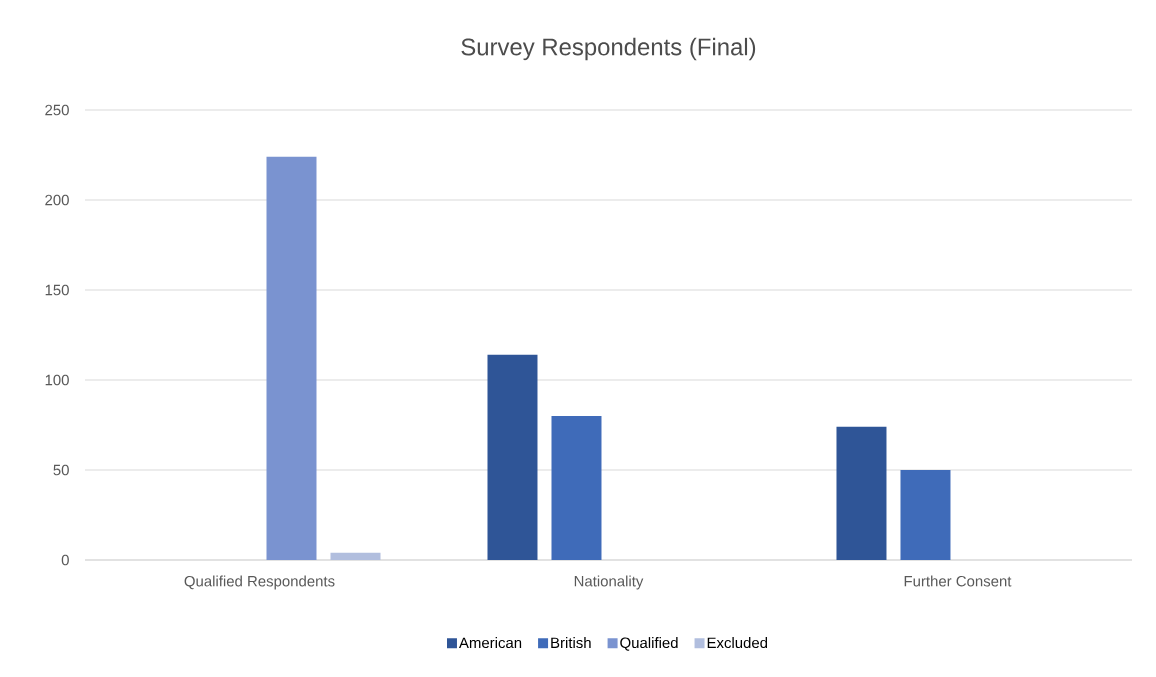  What do you see at coordinates (57, 380) in the screenshot?
I see `y-tick-label: 100` at bounding box center [57, 380].